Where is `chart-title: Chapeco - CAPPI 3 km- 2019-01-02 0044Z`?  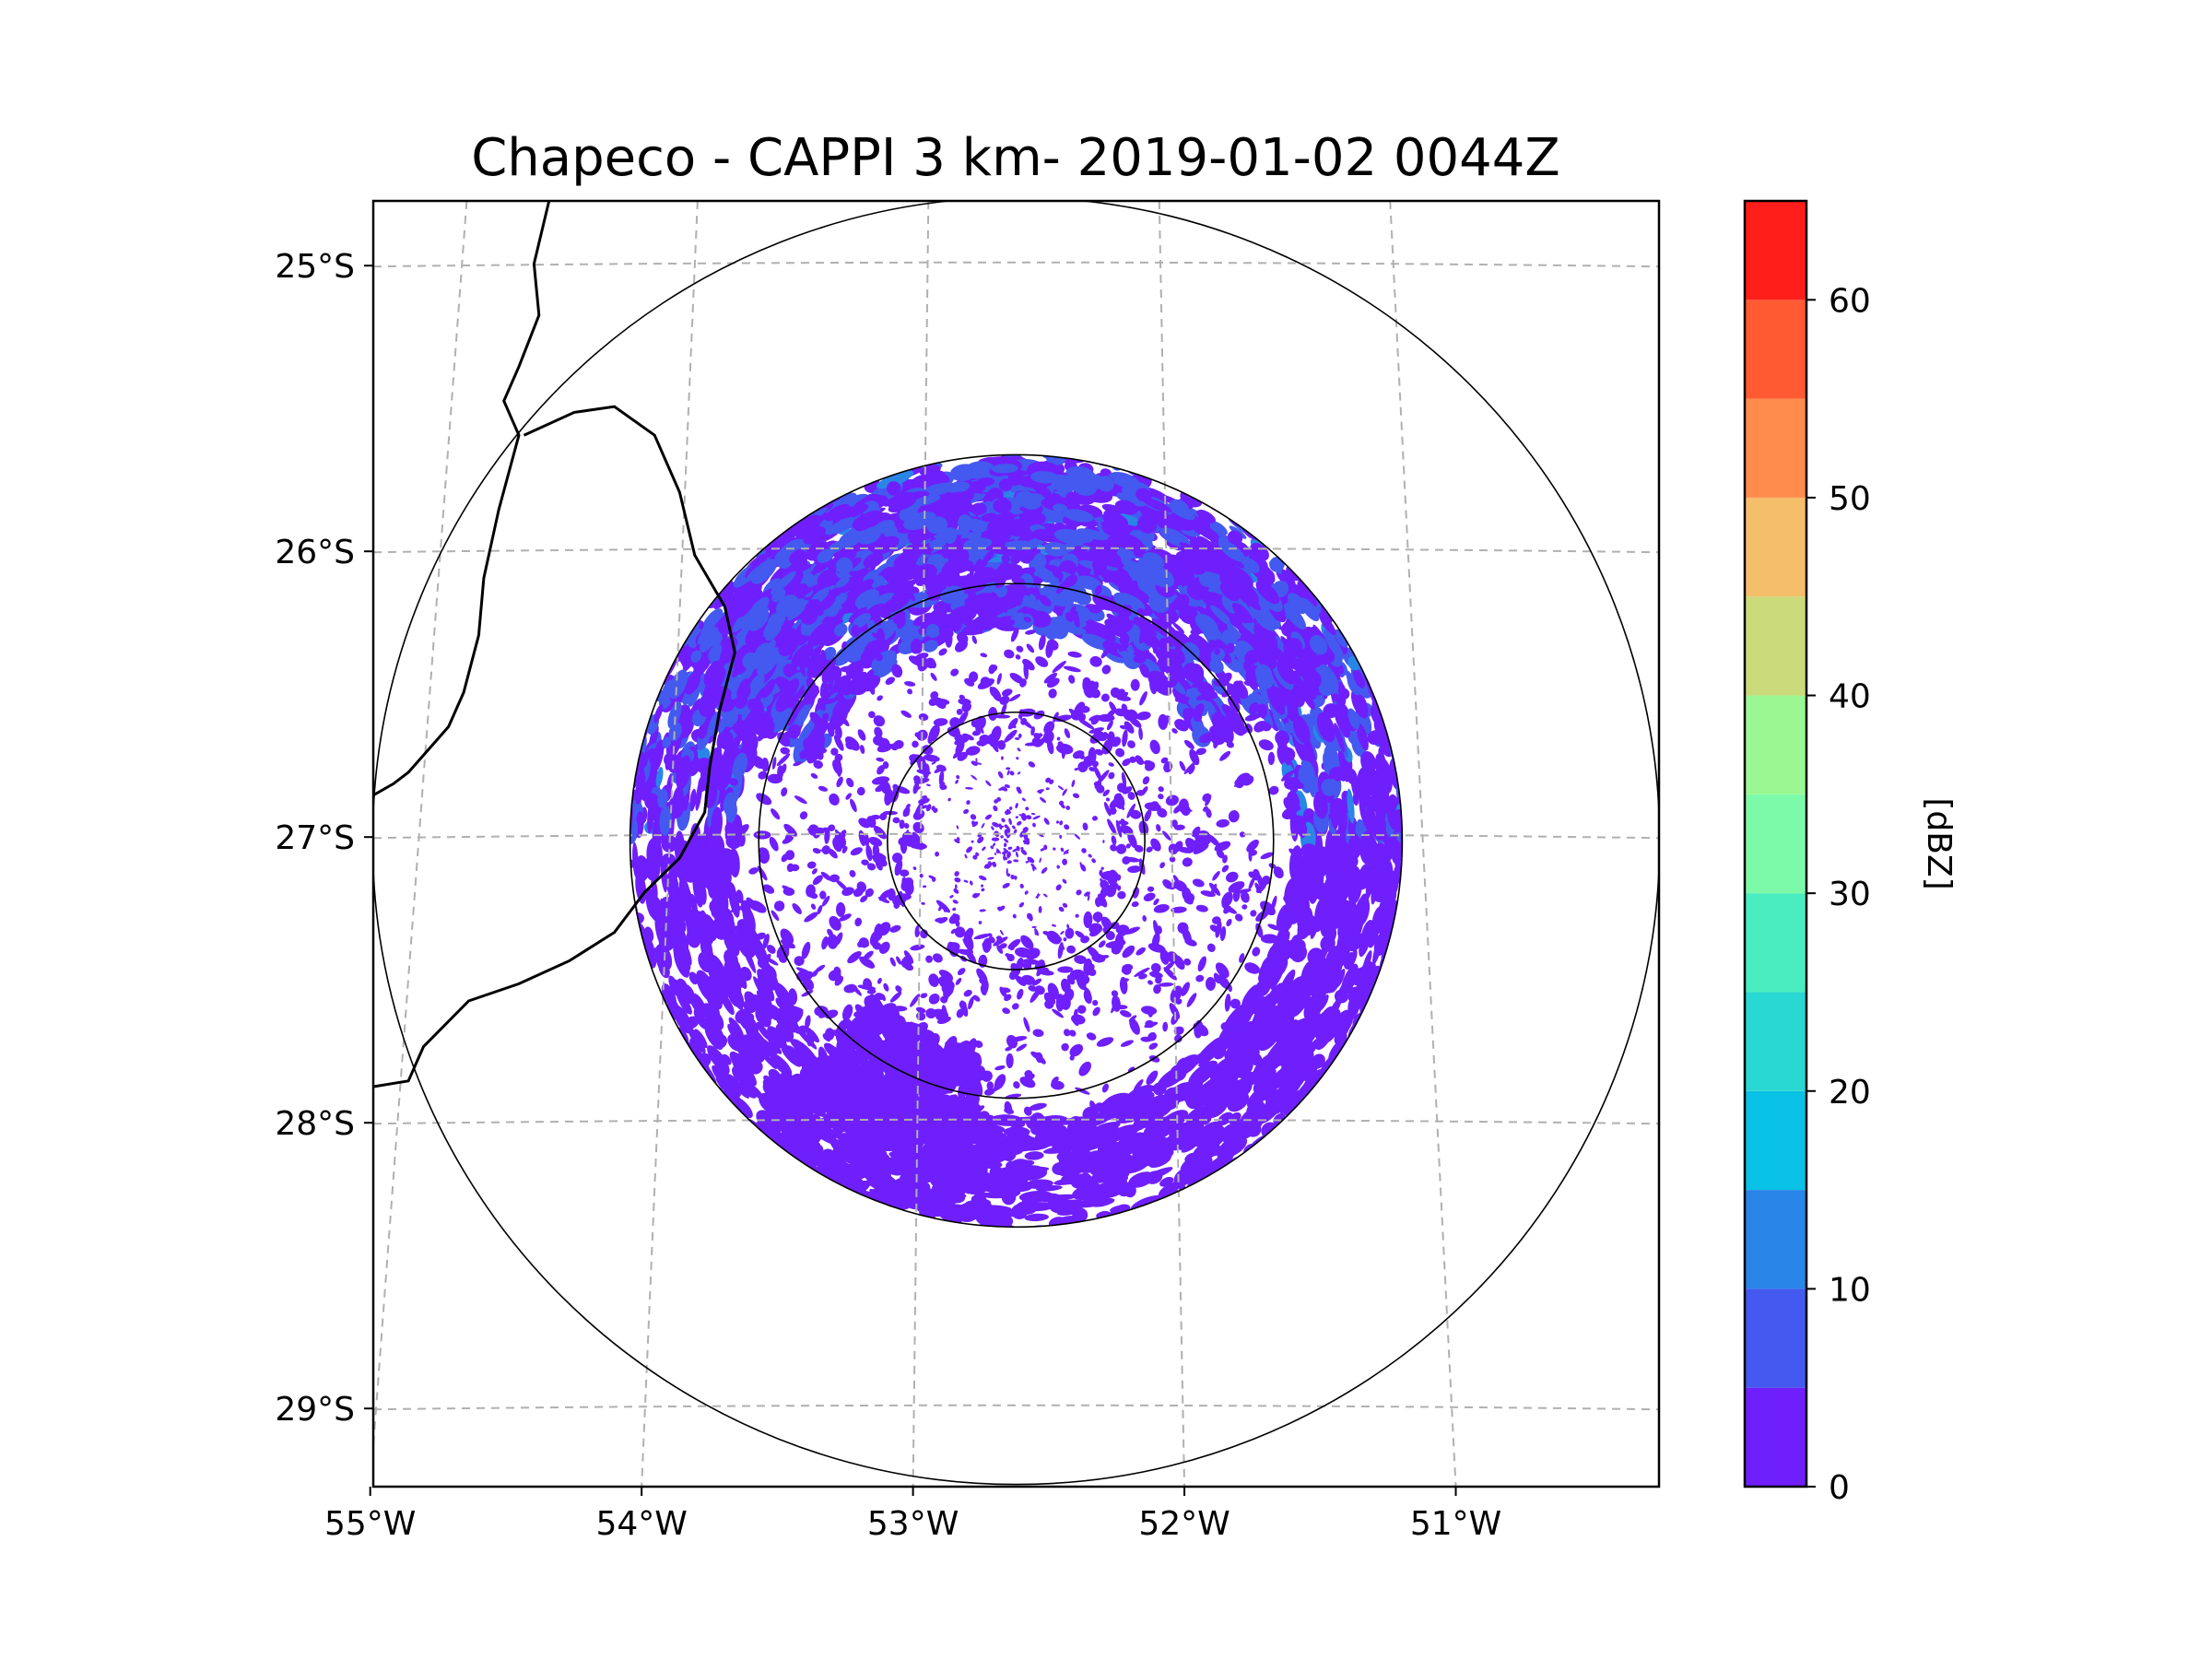 chart-title: Chapeco - CAPPI 3 km- 2019-01-02 0044Z is located at coordinates (1015, 158).